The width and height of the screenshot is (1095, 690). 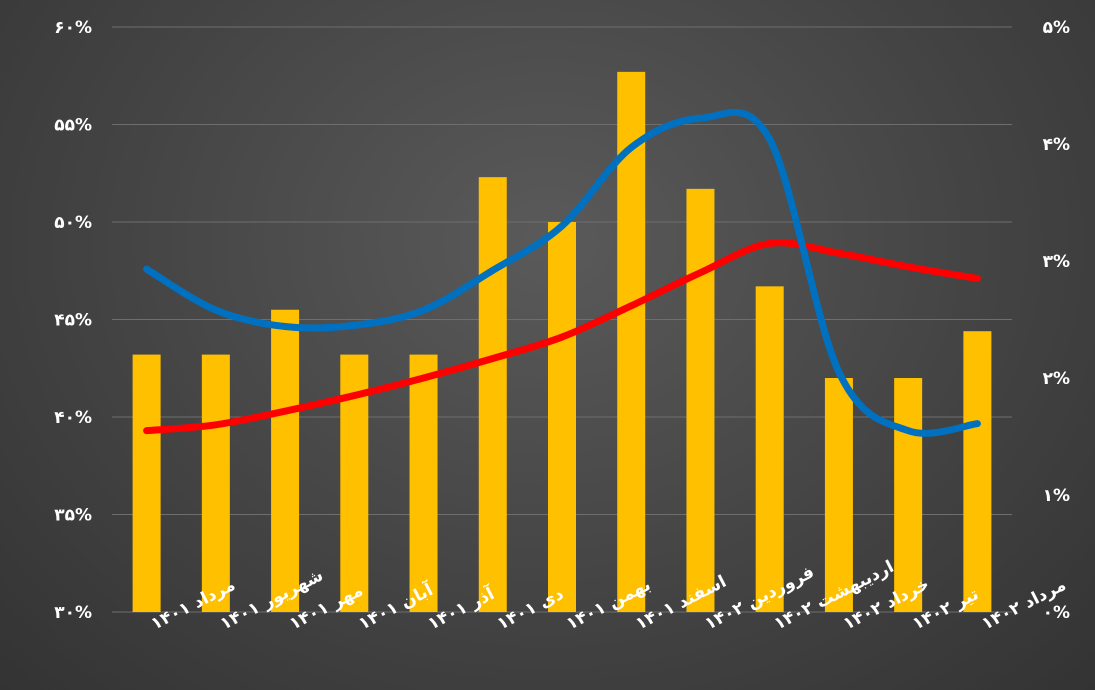 What do you see at coordinates (73, 126) in the screenshot?
I see `left-tick-label: ۵۵%` at bounding box center [73, 126].